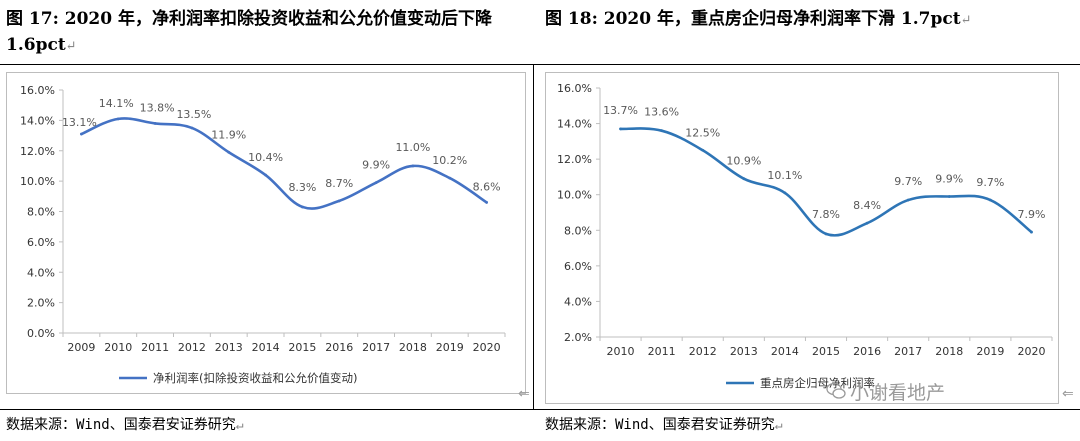  Describe the element at coordinates (661, 112) in the screenshot. I see `data-label: 13.6%` at that location.